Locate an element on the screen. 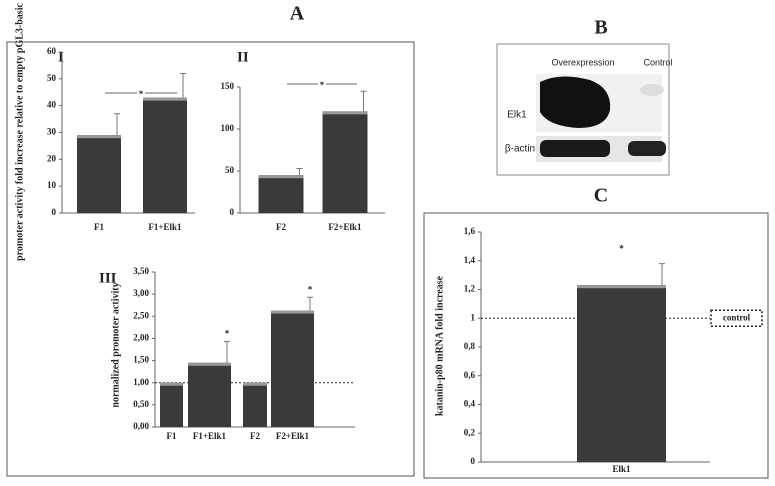  y-tick-label: 2,00 is located at coordinates (141, 337).